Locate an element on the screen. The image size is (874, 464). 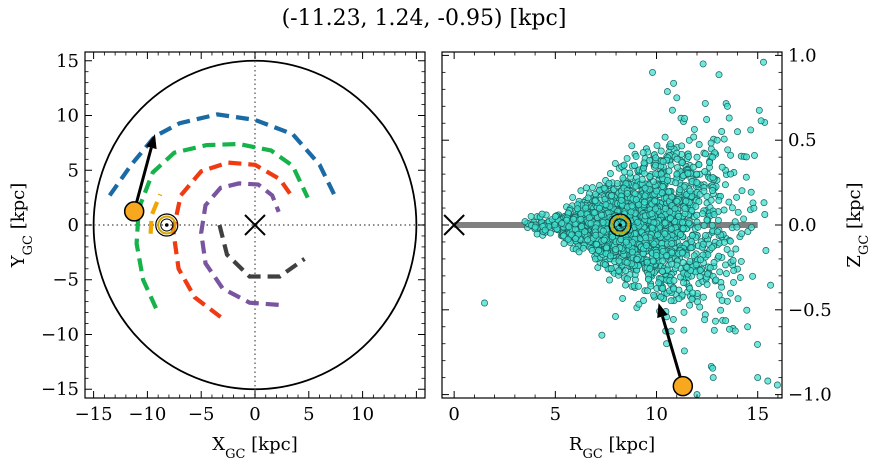
left-ytick-label: 15 is located at coordinates (67, 61).